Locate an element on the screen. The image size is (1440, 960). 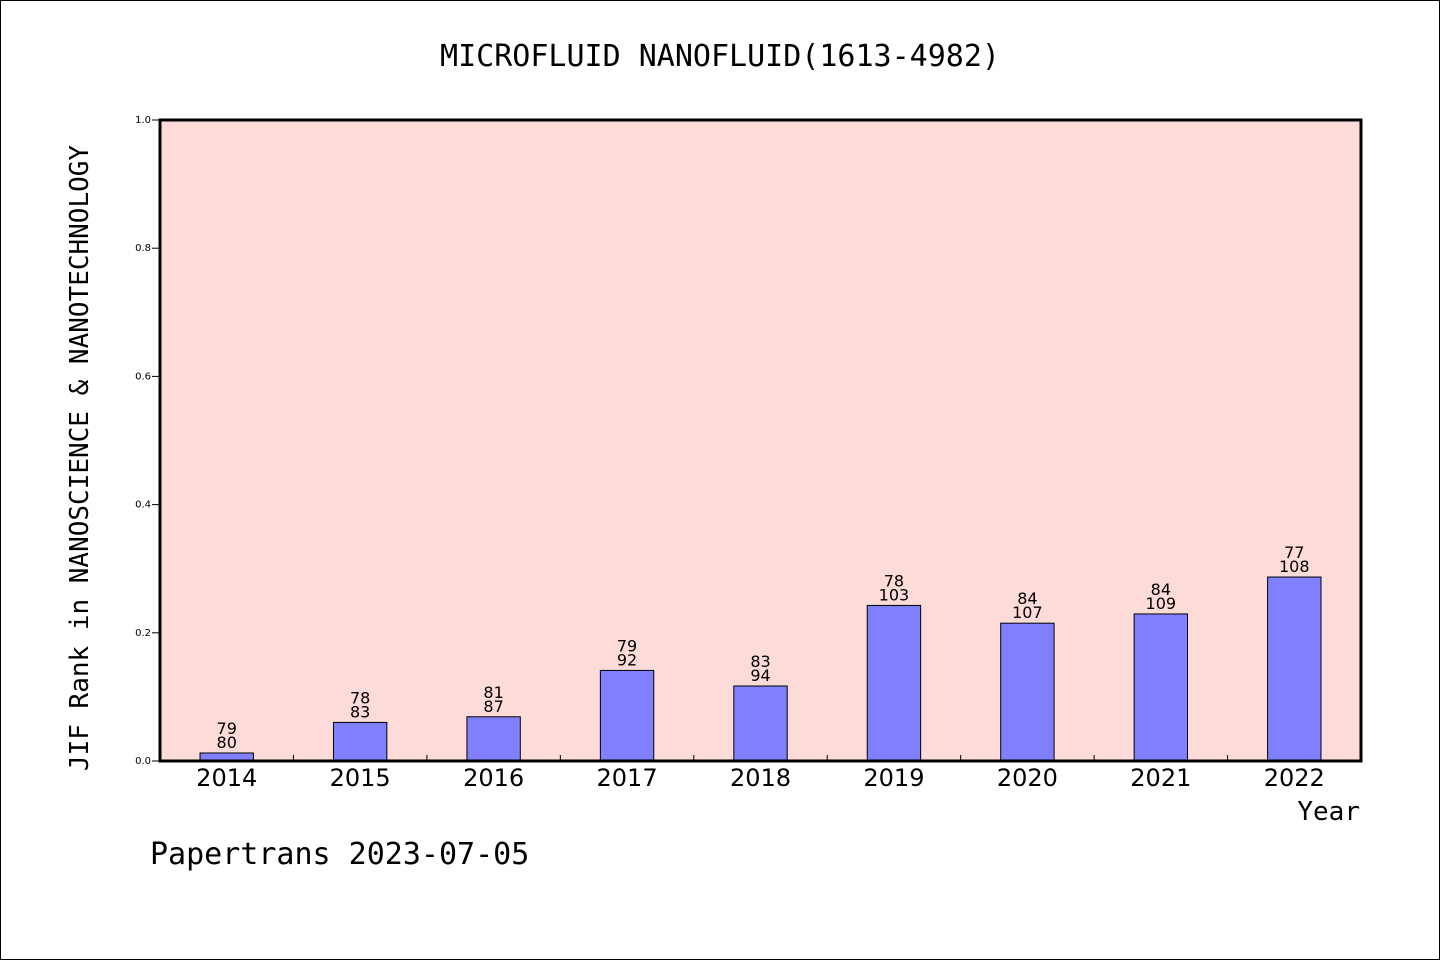
bar-total-label: 109 is located at coordinates (1161, 603).